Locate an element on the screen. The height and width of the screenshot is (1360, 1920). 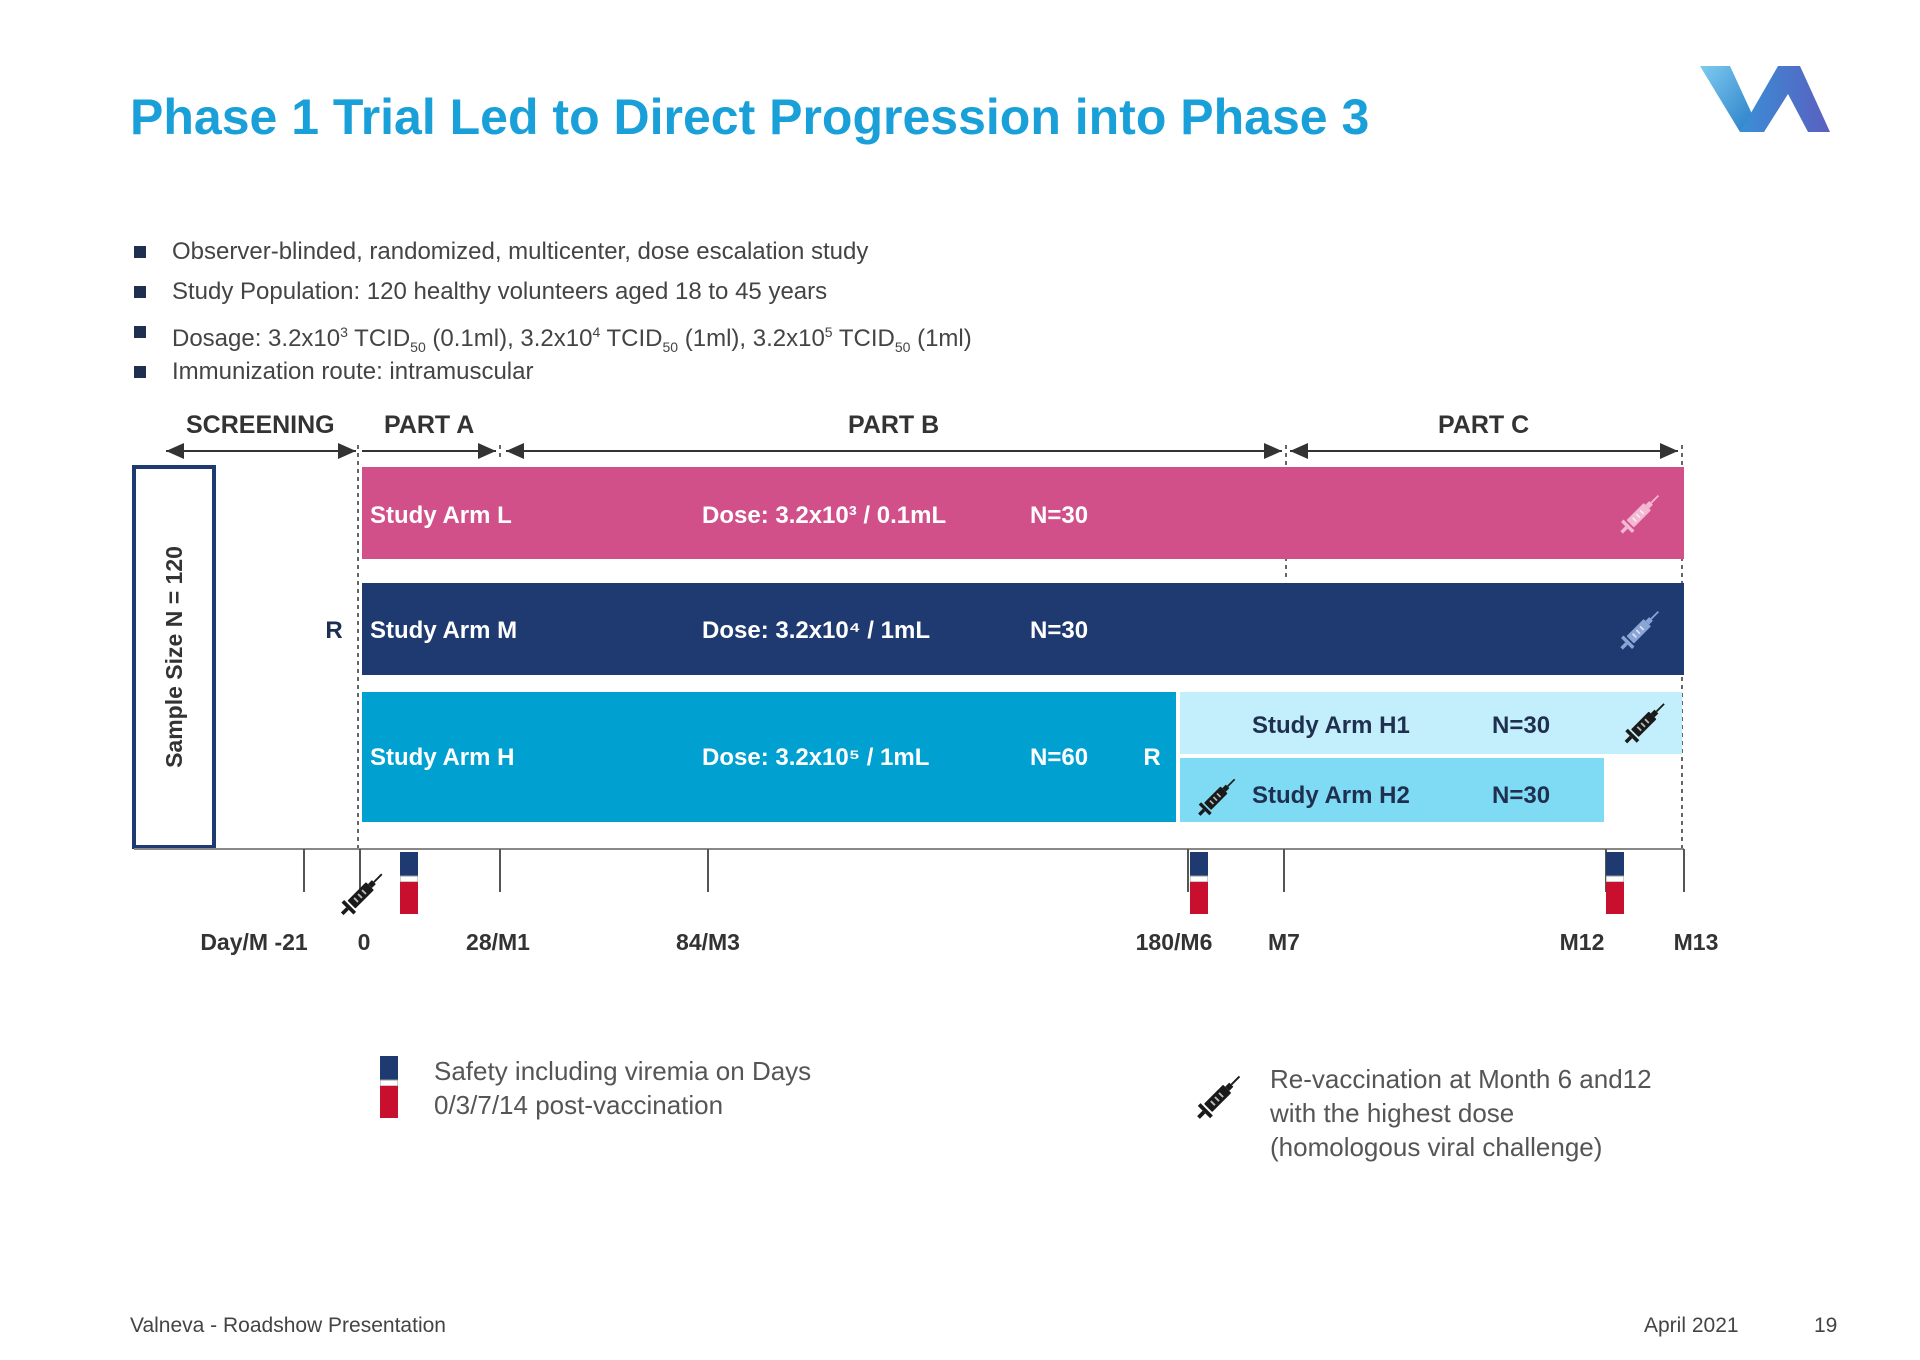
page-number: 19 is located at coordinates (1826, 1325).